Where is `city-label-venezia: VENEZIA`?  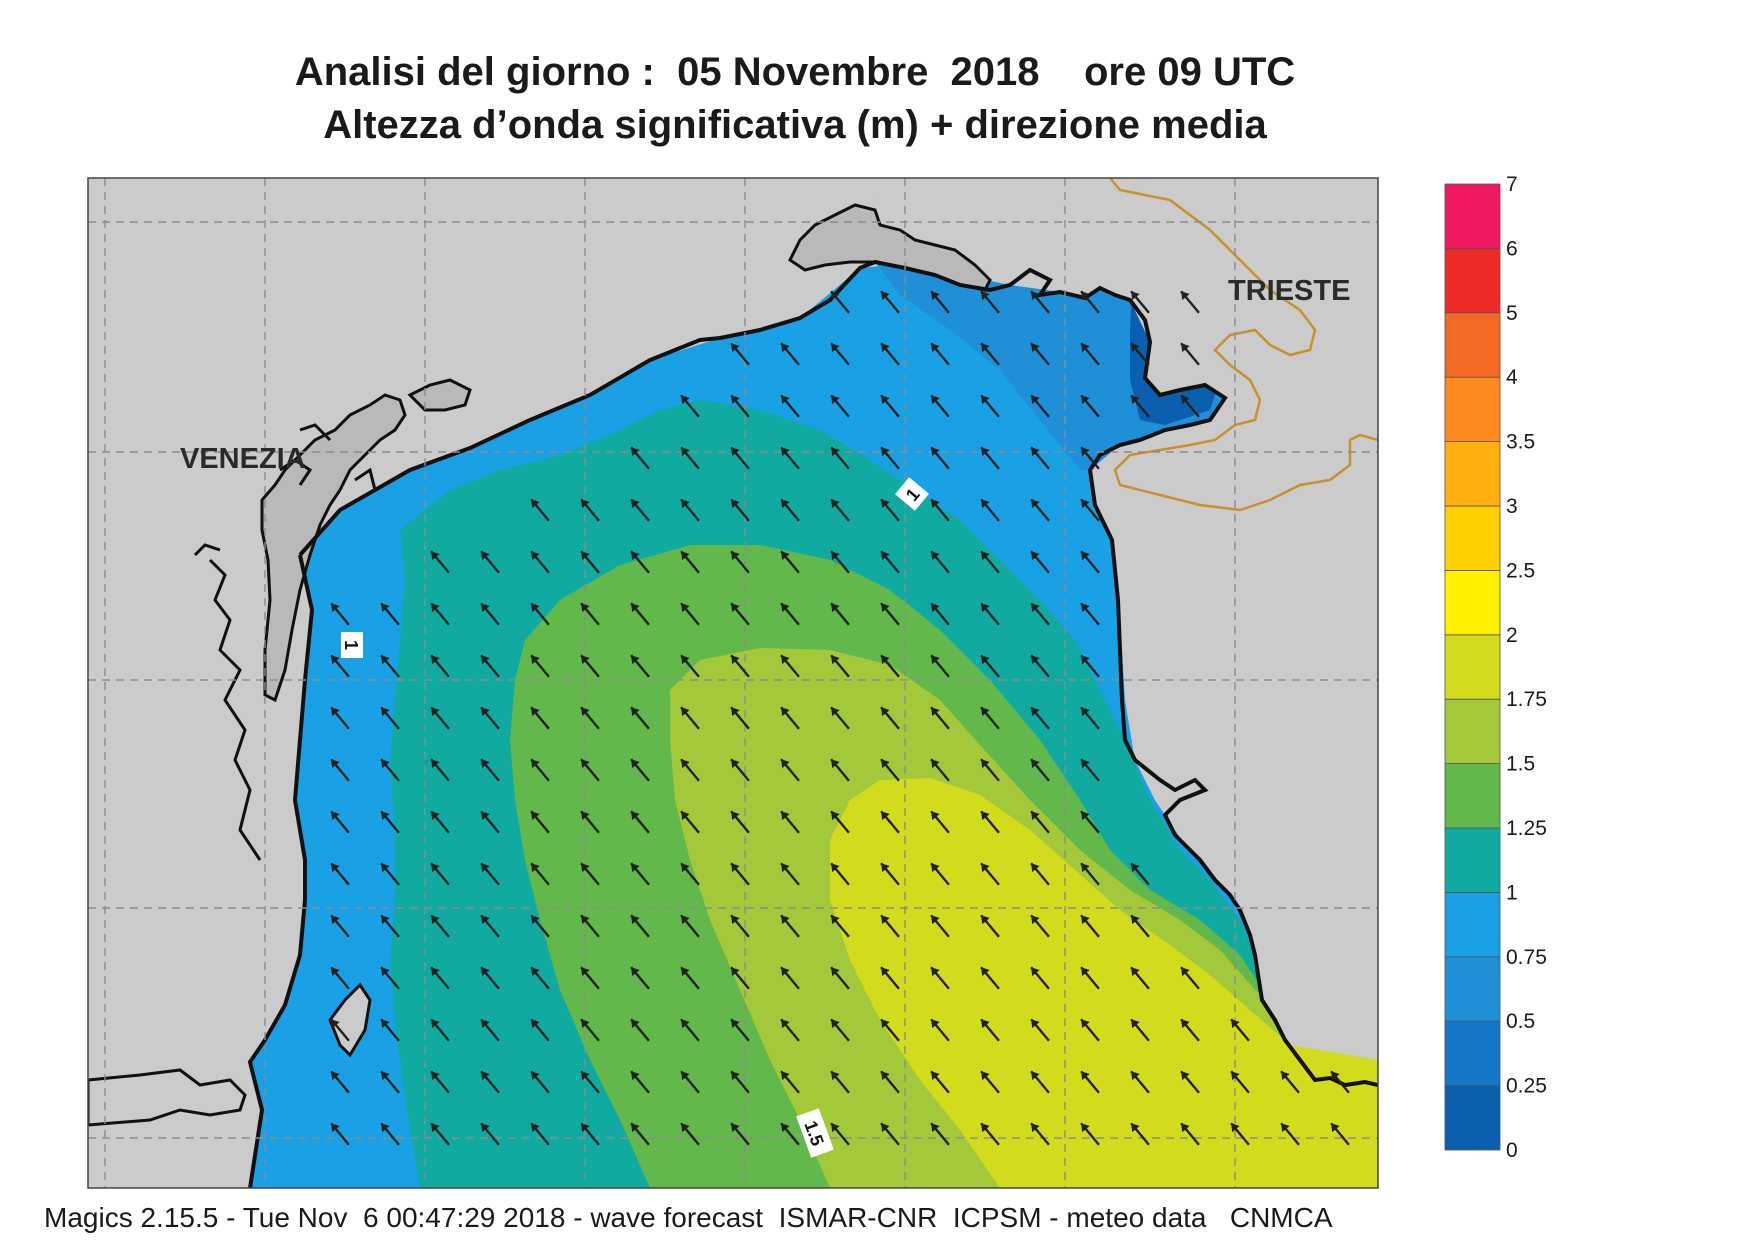 city-label-venezia: VENEZIA is located at coordinates (243, 459).